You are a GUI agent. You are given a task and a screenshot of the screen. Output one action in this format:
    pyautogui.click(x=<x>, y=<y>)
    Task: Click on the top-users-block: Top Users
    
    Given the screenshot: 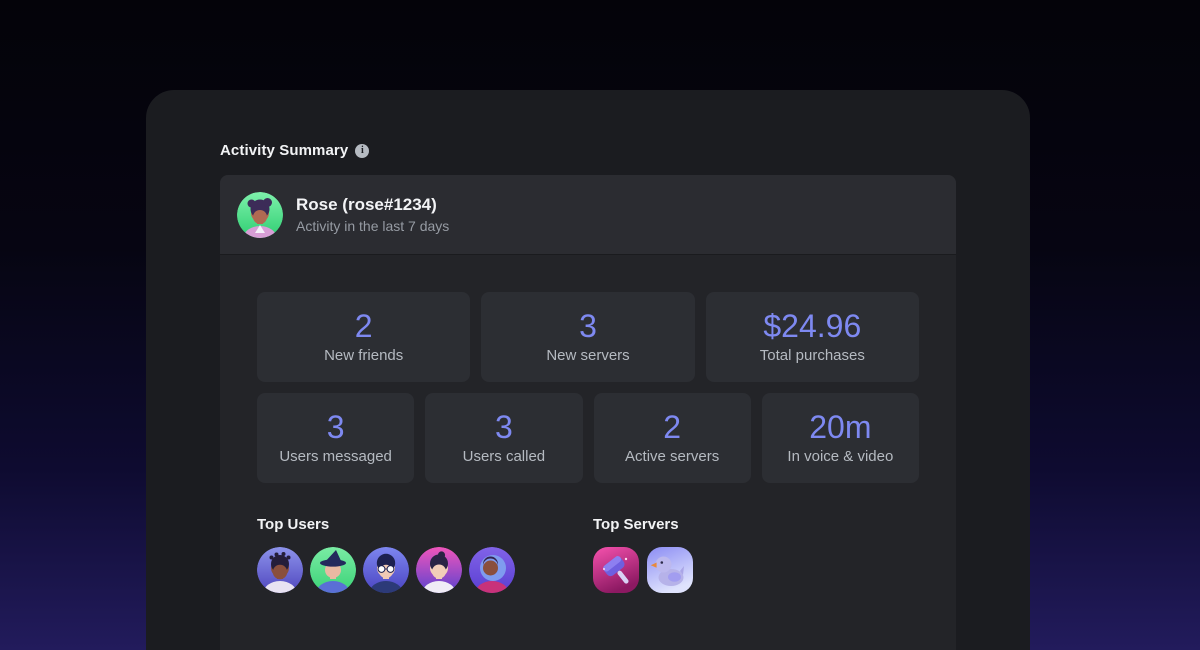 What is the action you would take?
    pyautogui.click(x=425, y=554)
    